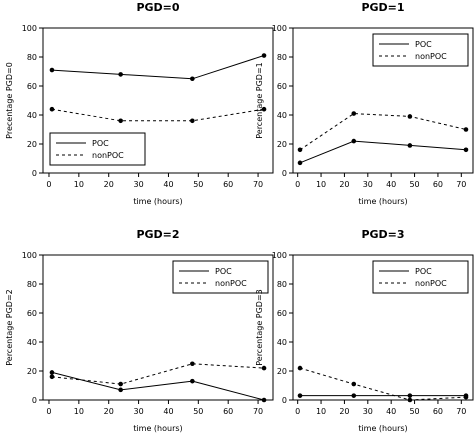 The image size is (474, 445). What do you see at coordinates (431, 283) in the screenshot?
I see `legend-label-pgd3-nonpoc: nonPOC` at bounding box center [431, 283].